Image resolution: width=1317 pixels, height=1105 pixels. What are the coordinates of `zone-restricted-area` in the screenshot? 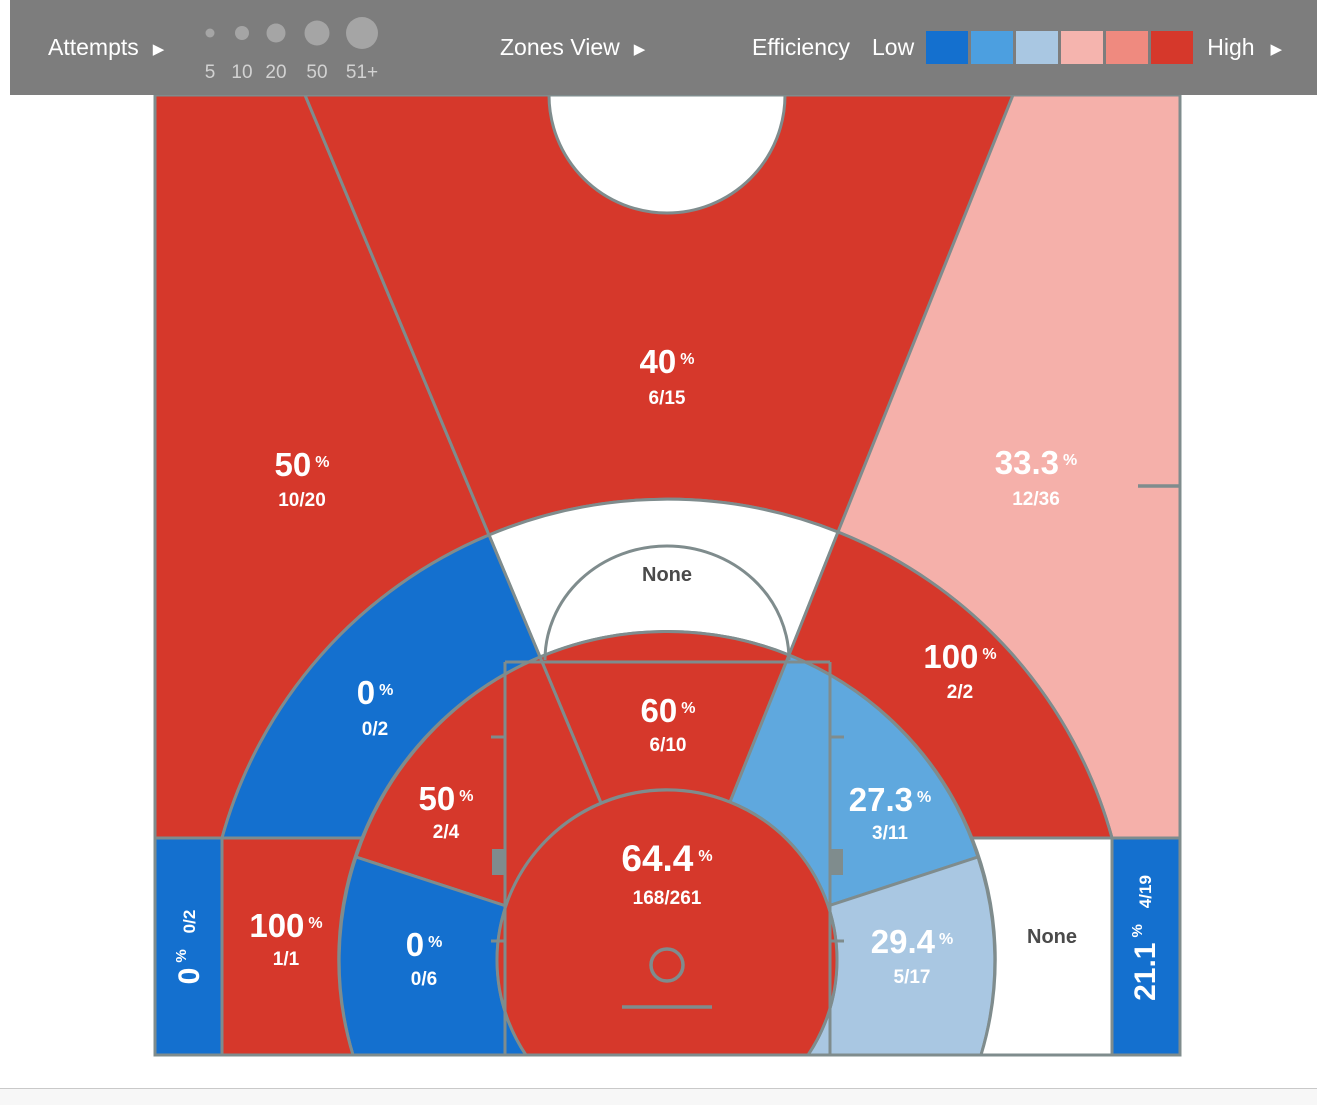 It's located at (667, 946).